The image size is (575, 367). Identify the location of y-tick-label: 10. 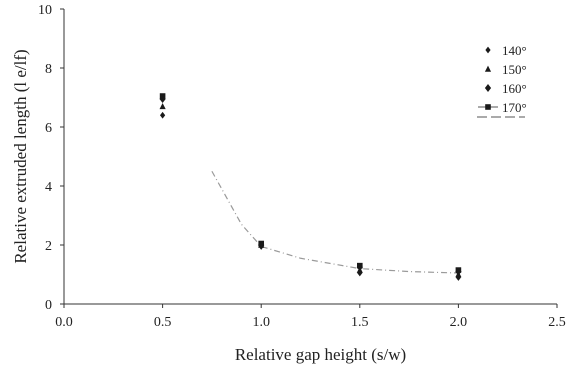
(45, 10).